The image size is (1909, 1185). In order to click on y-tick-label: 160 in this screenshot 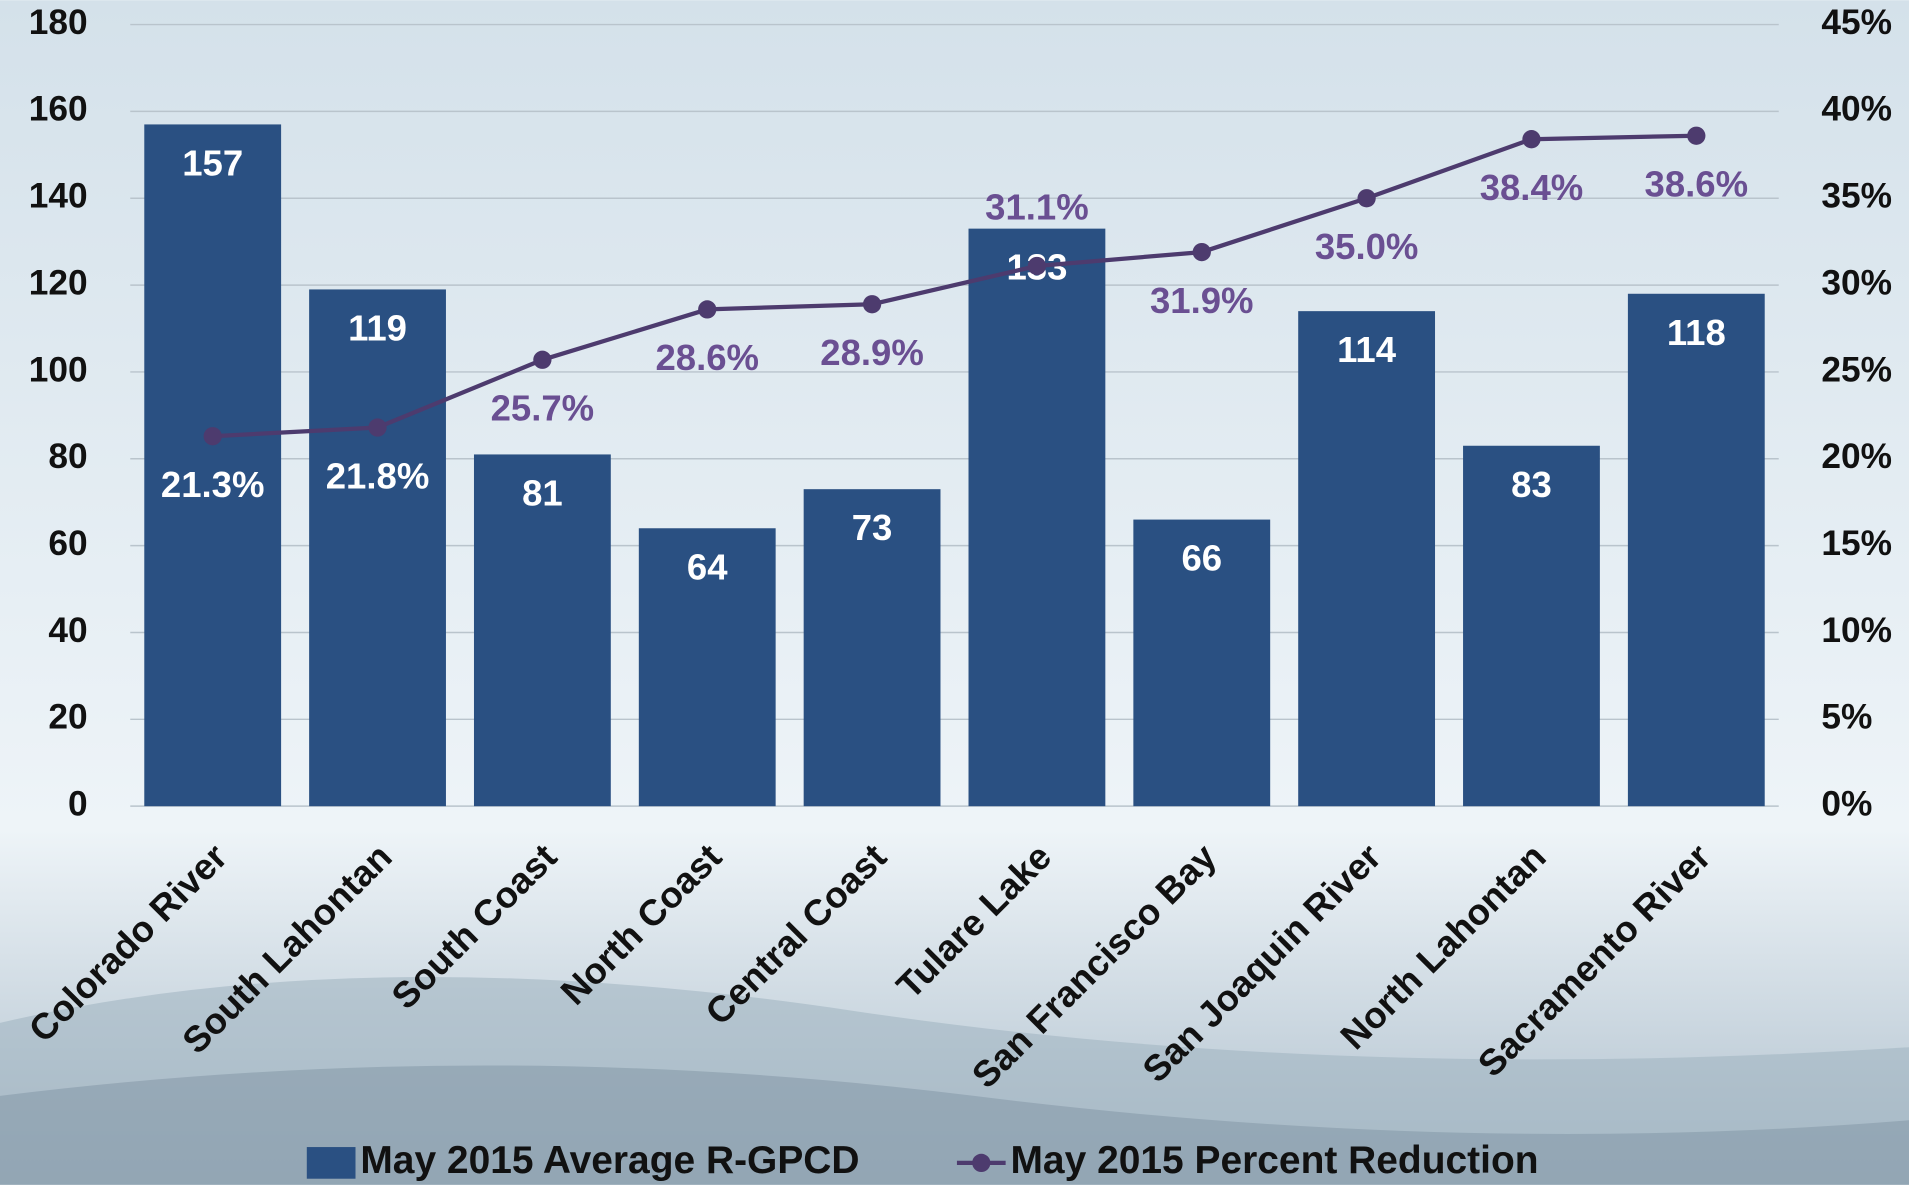, I will do `click(58, 109)`.